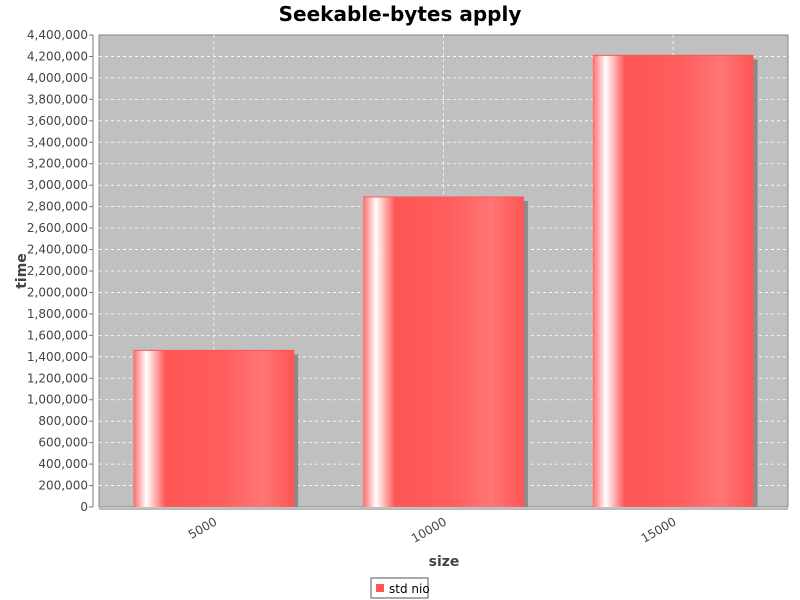 This screenshot has width=800, height=600. What do you see at coordinates (57, 56) in the screenshot?
I see `y-tick-label: 4,200,000` at bounding box center [57, 56].